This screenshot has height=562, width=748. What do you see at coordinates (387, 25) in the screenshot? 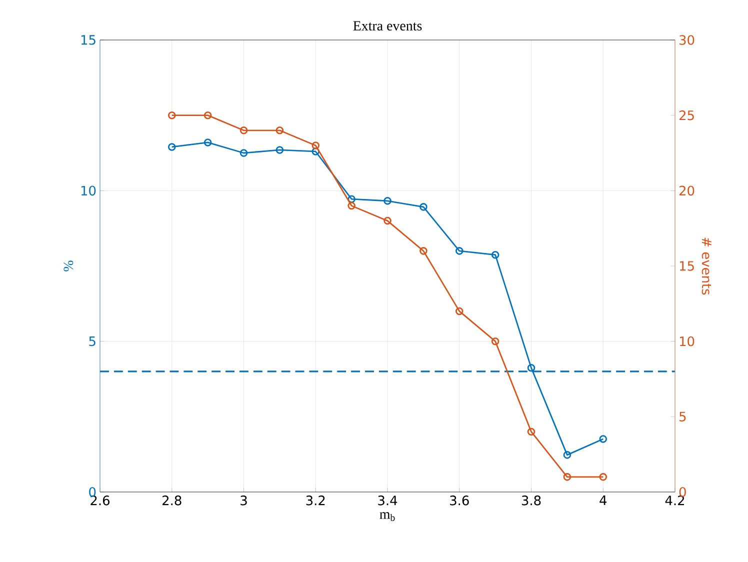
I see `chart-title: Extra events` at bounding box center [387, 25].